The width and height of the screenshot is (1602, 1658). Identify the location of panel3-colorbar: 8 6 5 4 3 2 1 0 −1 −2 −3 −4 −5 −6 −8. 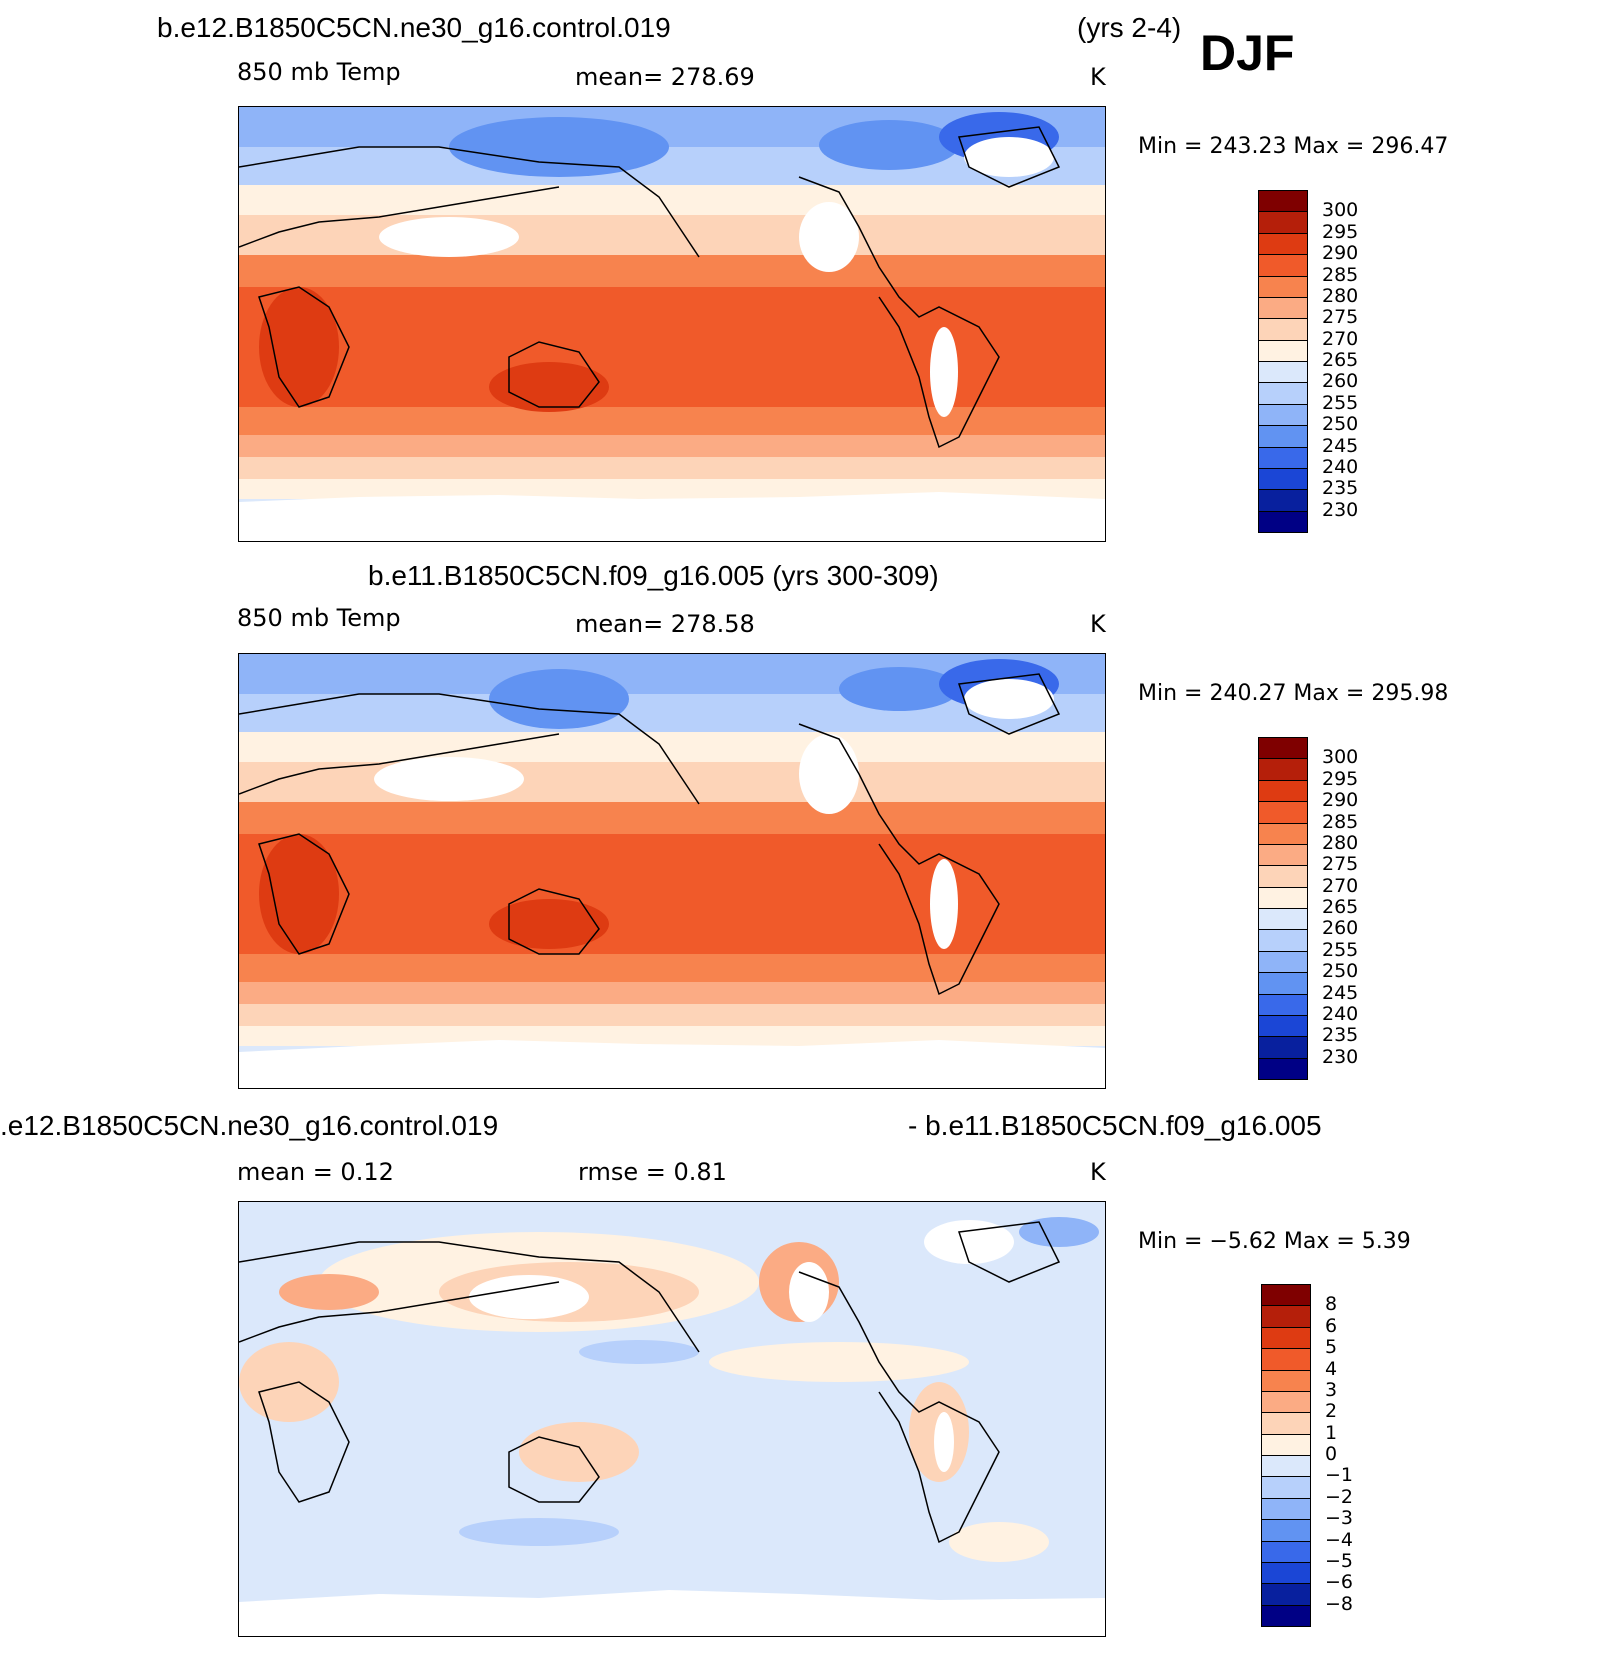
(1331, 1455).